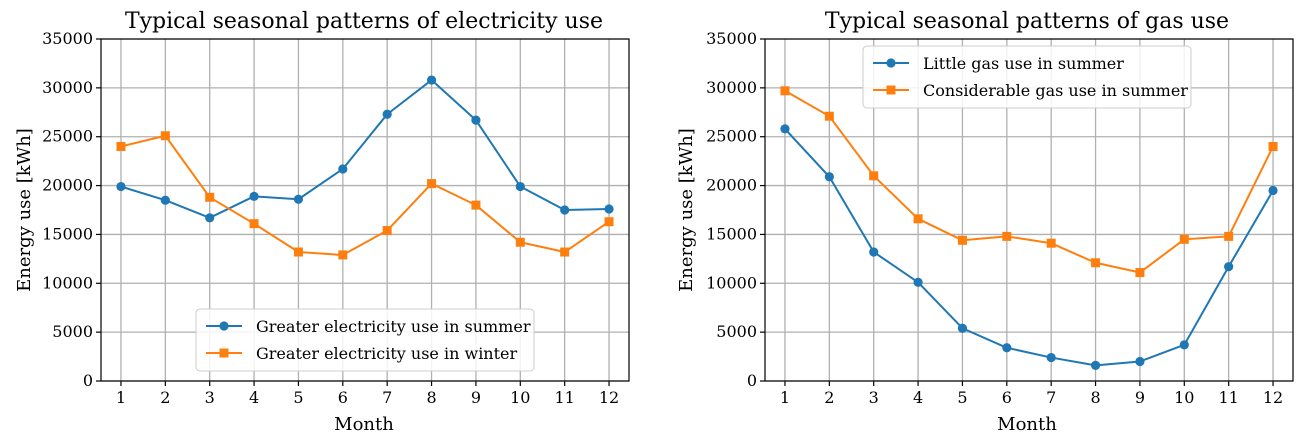 Image resolution: width=1302 pixels, height=444 pixels. I want to click on x-tick-label: 5, so click(962, 397).